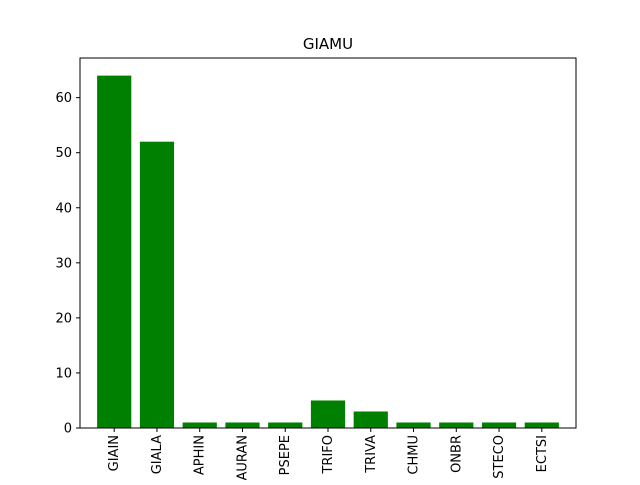  What do you see at coordinates (242, 457) in the screenshot?
I see `x-tick-label: AURAN` at bounding box center [242, 457].